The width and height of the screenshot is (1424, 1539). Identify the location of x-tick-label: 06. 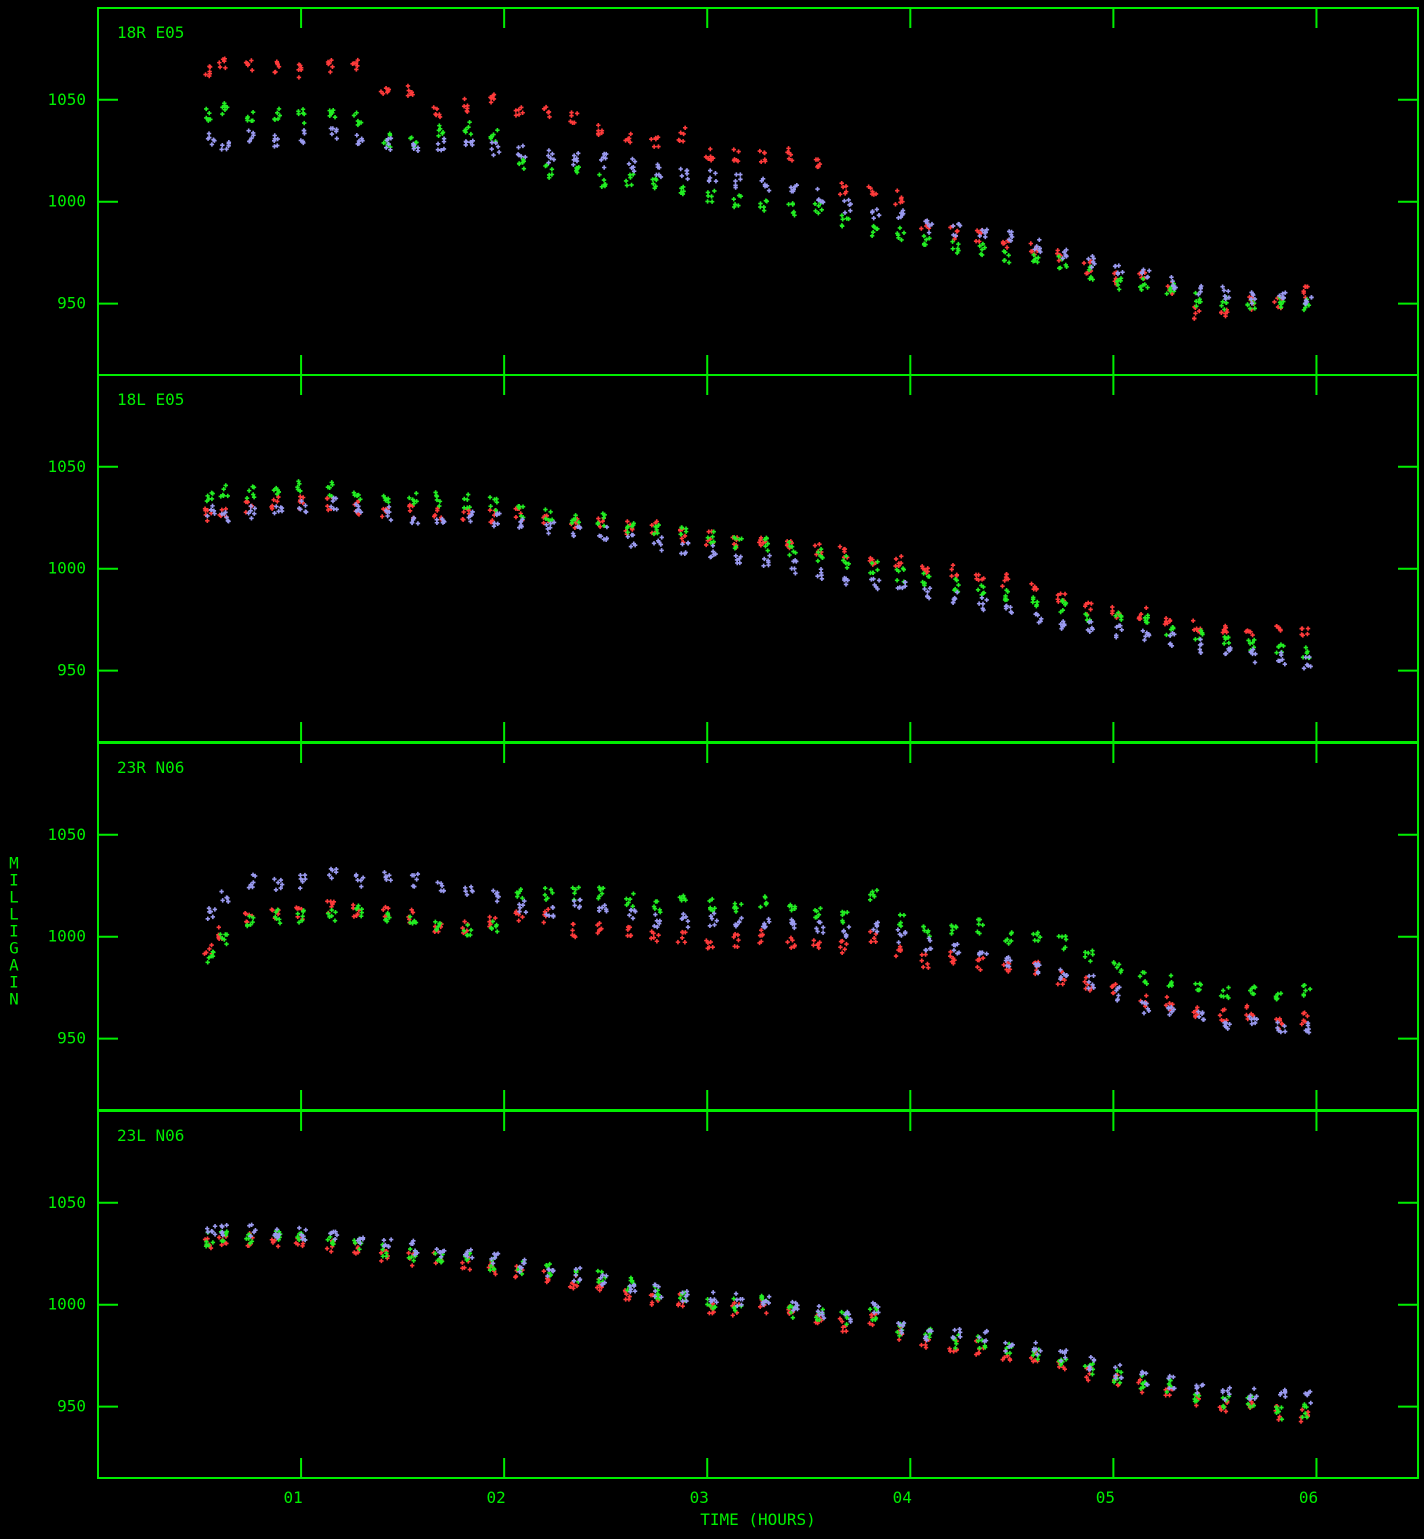
(1308, 1497).